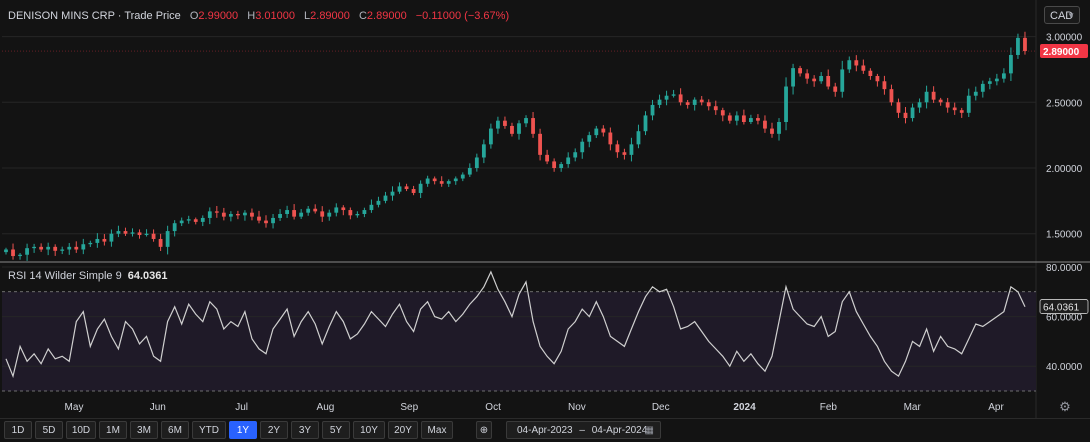 This screenshot has width=1090, height=442. What do you see at coordinates (1064, 51) in the screenshot?
I see `price-badge` at bounding box center [1064, 51].